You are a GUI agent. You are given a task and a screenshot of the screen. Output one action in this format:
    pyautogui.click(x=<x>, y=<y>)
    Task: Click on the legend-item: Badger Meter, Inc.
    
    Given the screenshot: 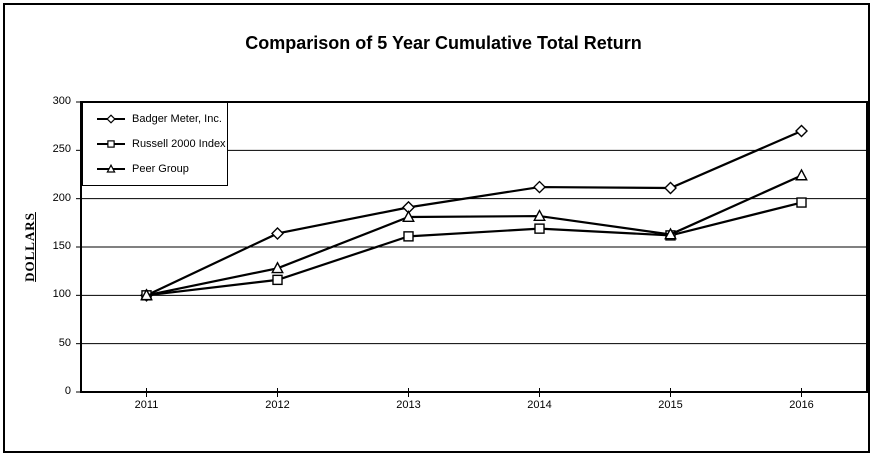 What is the action you would take?
    pyautogui.click(x=162, y=119)
    